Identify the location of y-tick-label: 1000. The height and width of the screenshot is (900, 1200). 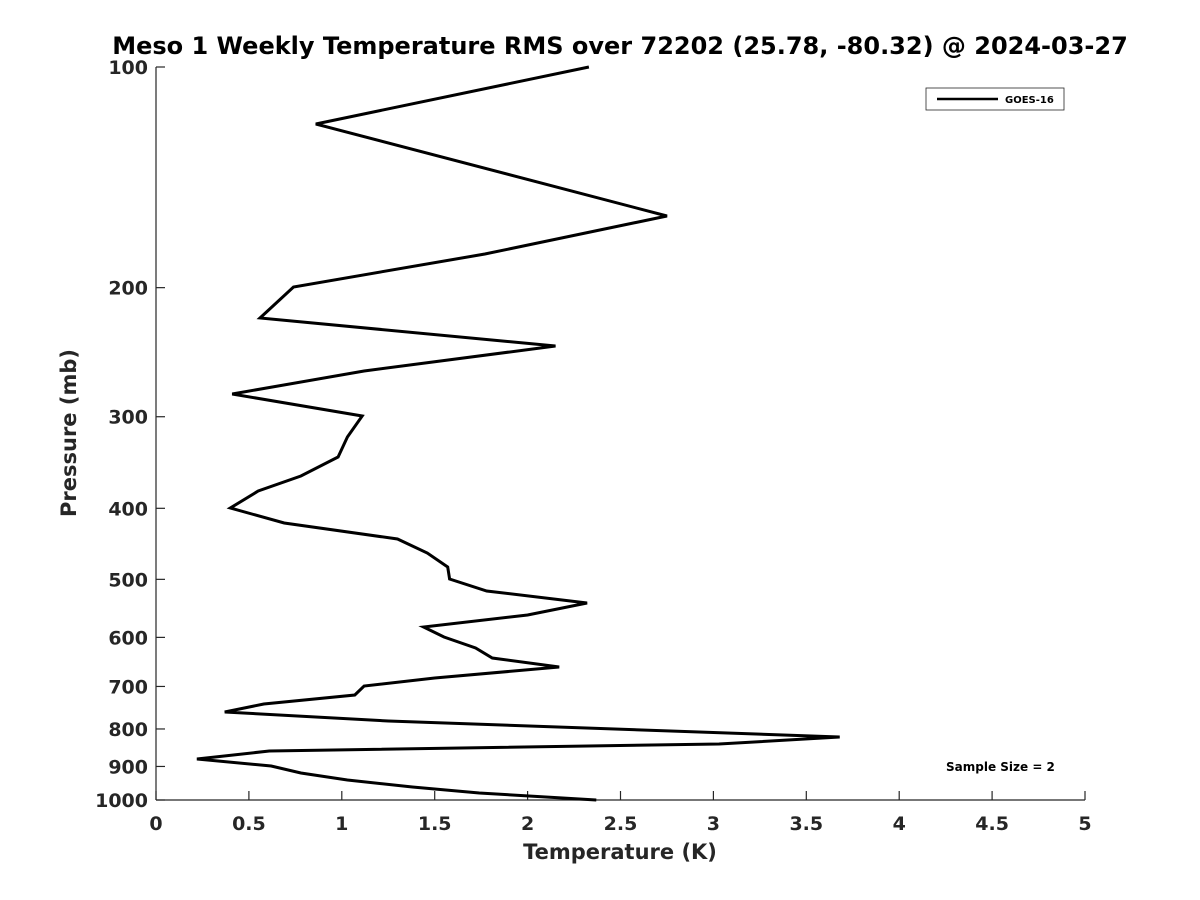
(121, 801).